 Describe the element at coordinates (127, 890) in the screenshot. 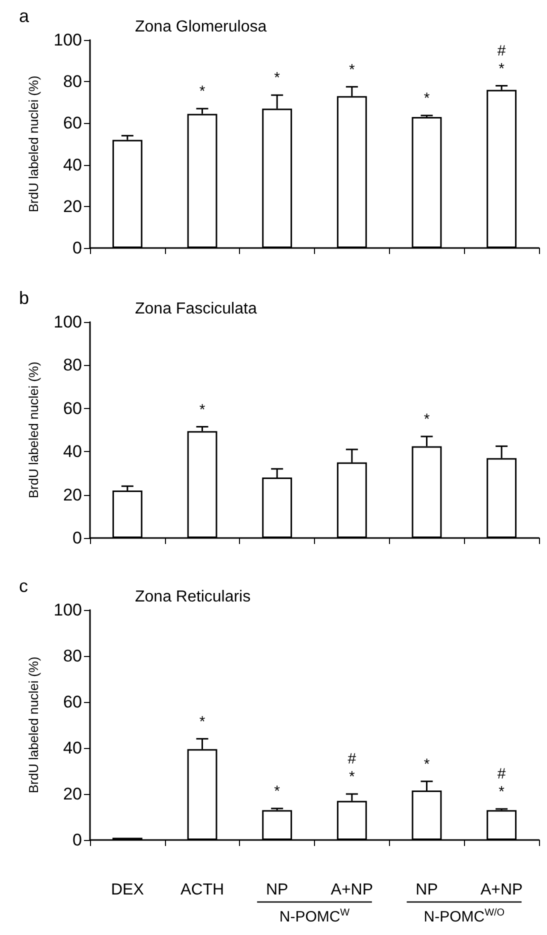

I see `x-tick-label: DEX` at that location.